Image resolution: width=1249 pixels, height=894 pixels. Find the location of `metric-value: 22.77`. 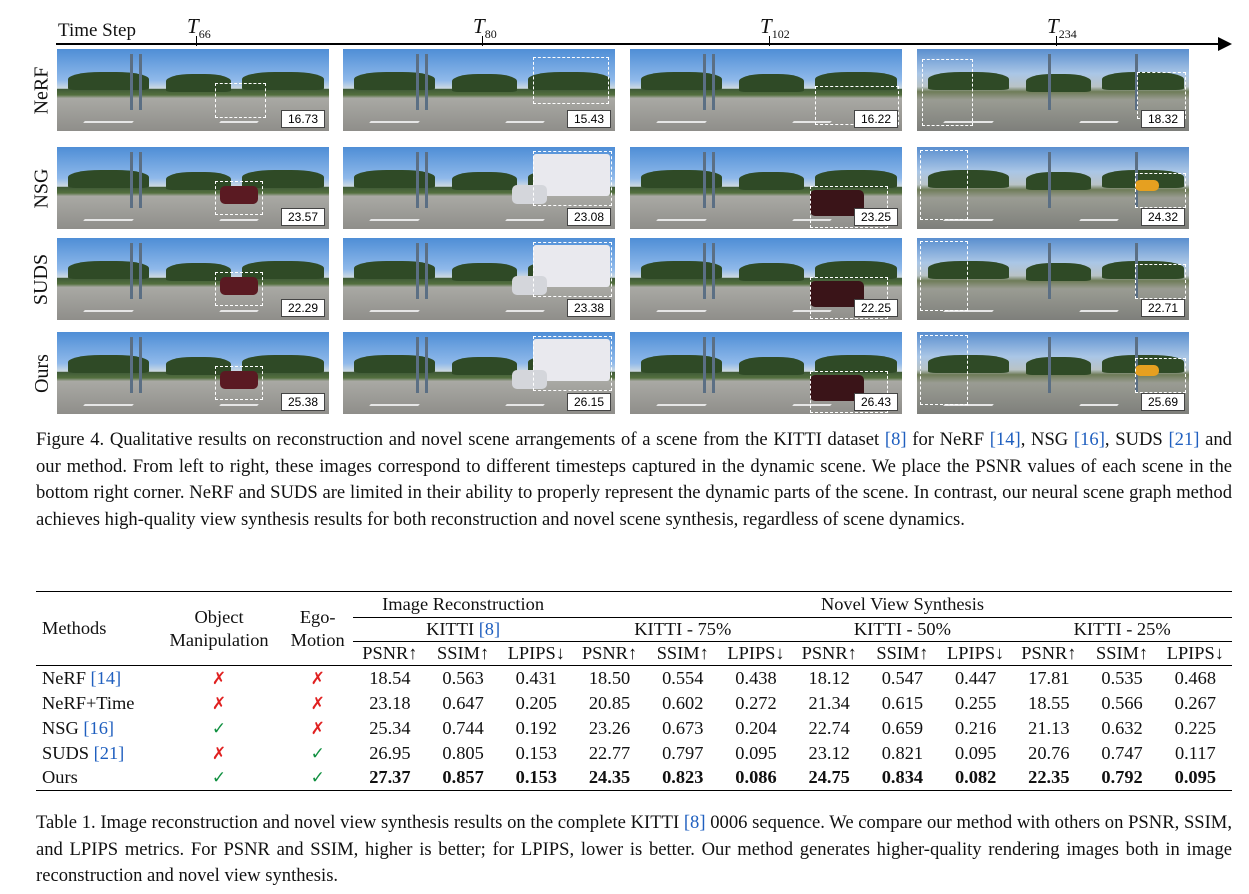

metric-value: 22.77 is located at coordinates (609, 752).